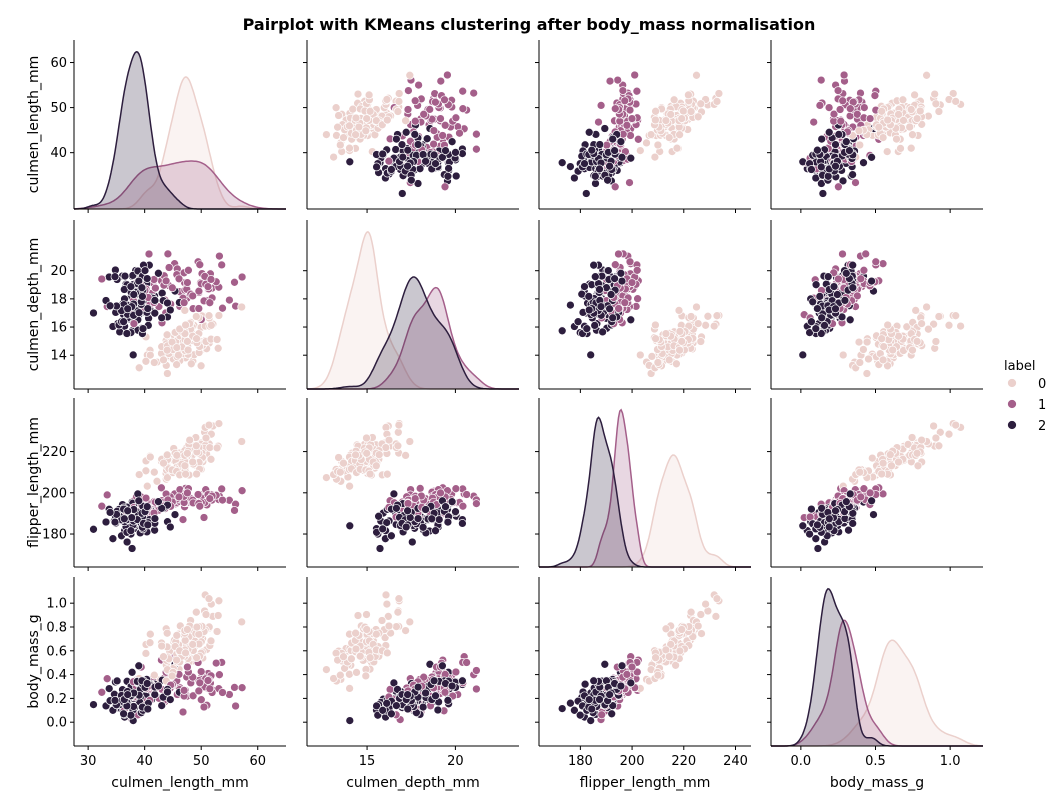 The height and width of the screenshot is (795, 1058). Describe the element at coordinates (1019, 366) in the screenshot. I see `legend-title: label` at that location.